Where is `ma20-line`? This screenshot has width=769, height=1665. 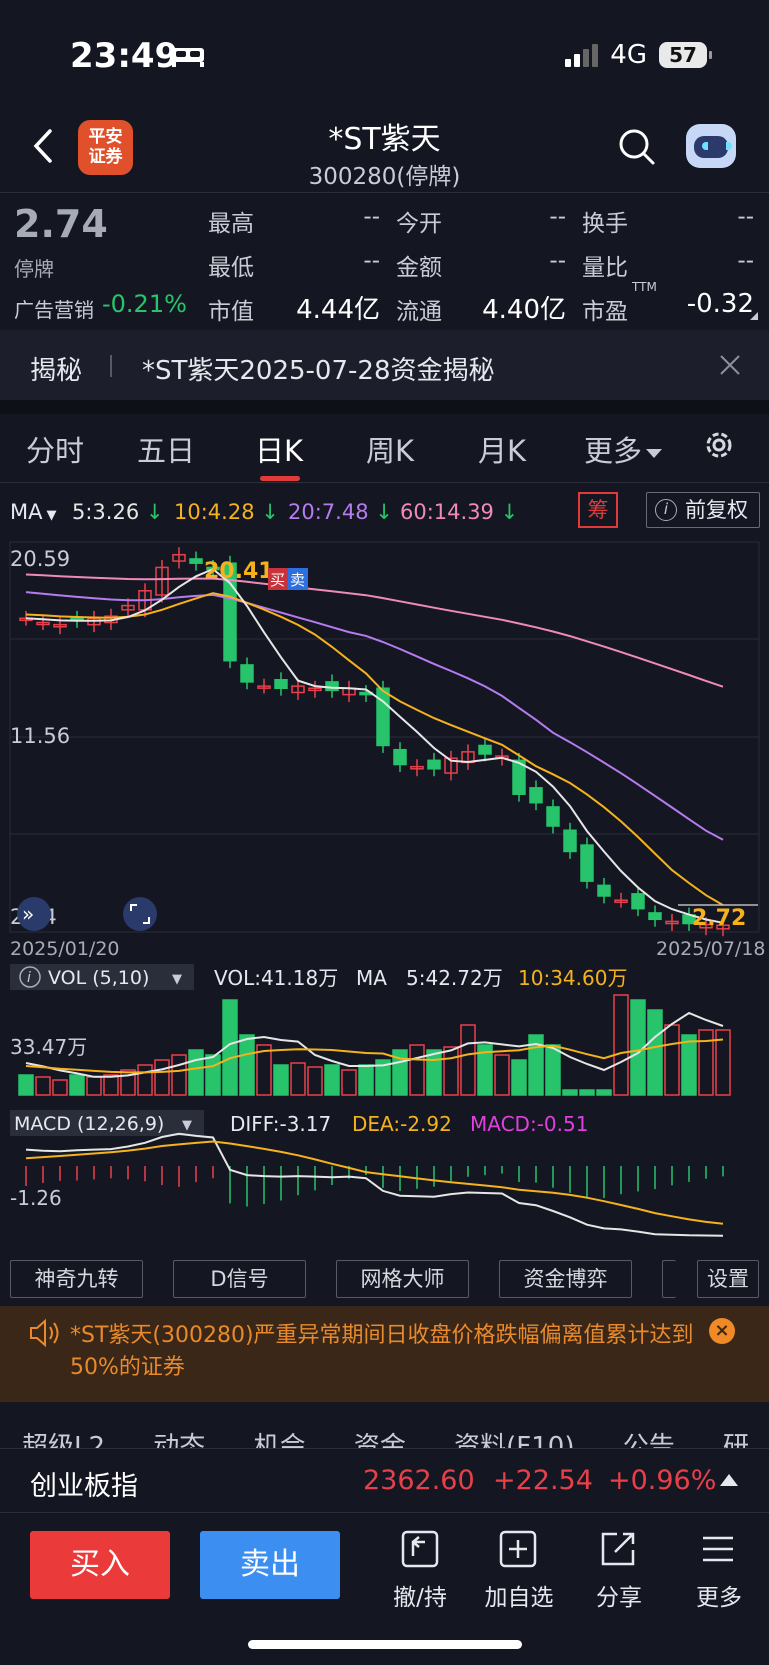
ma20-line is located at coordinates (374, 716).